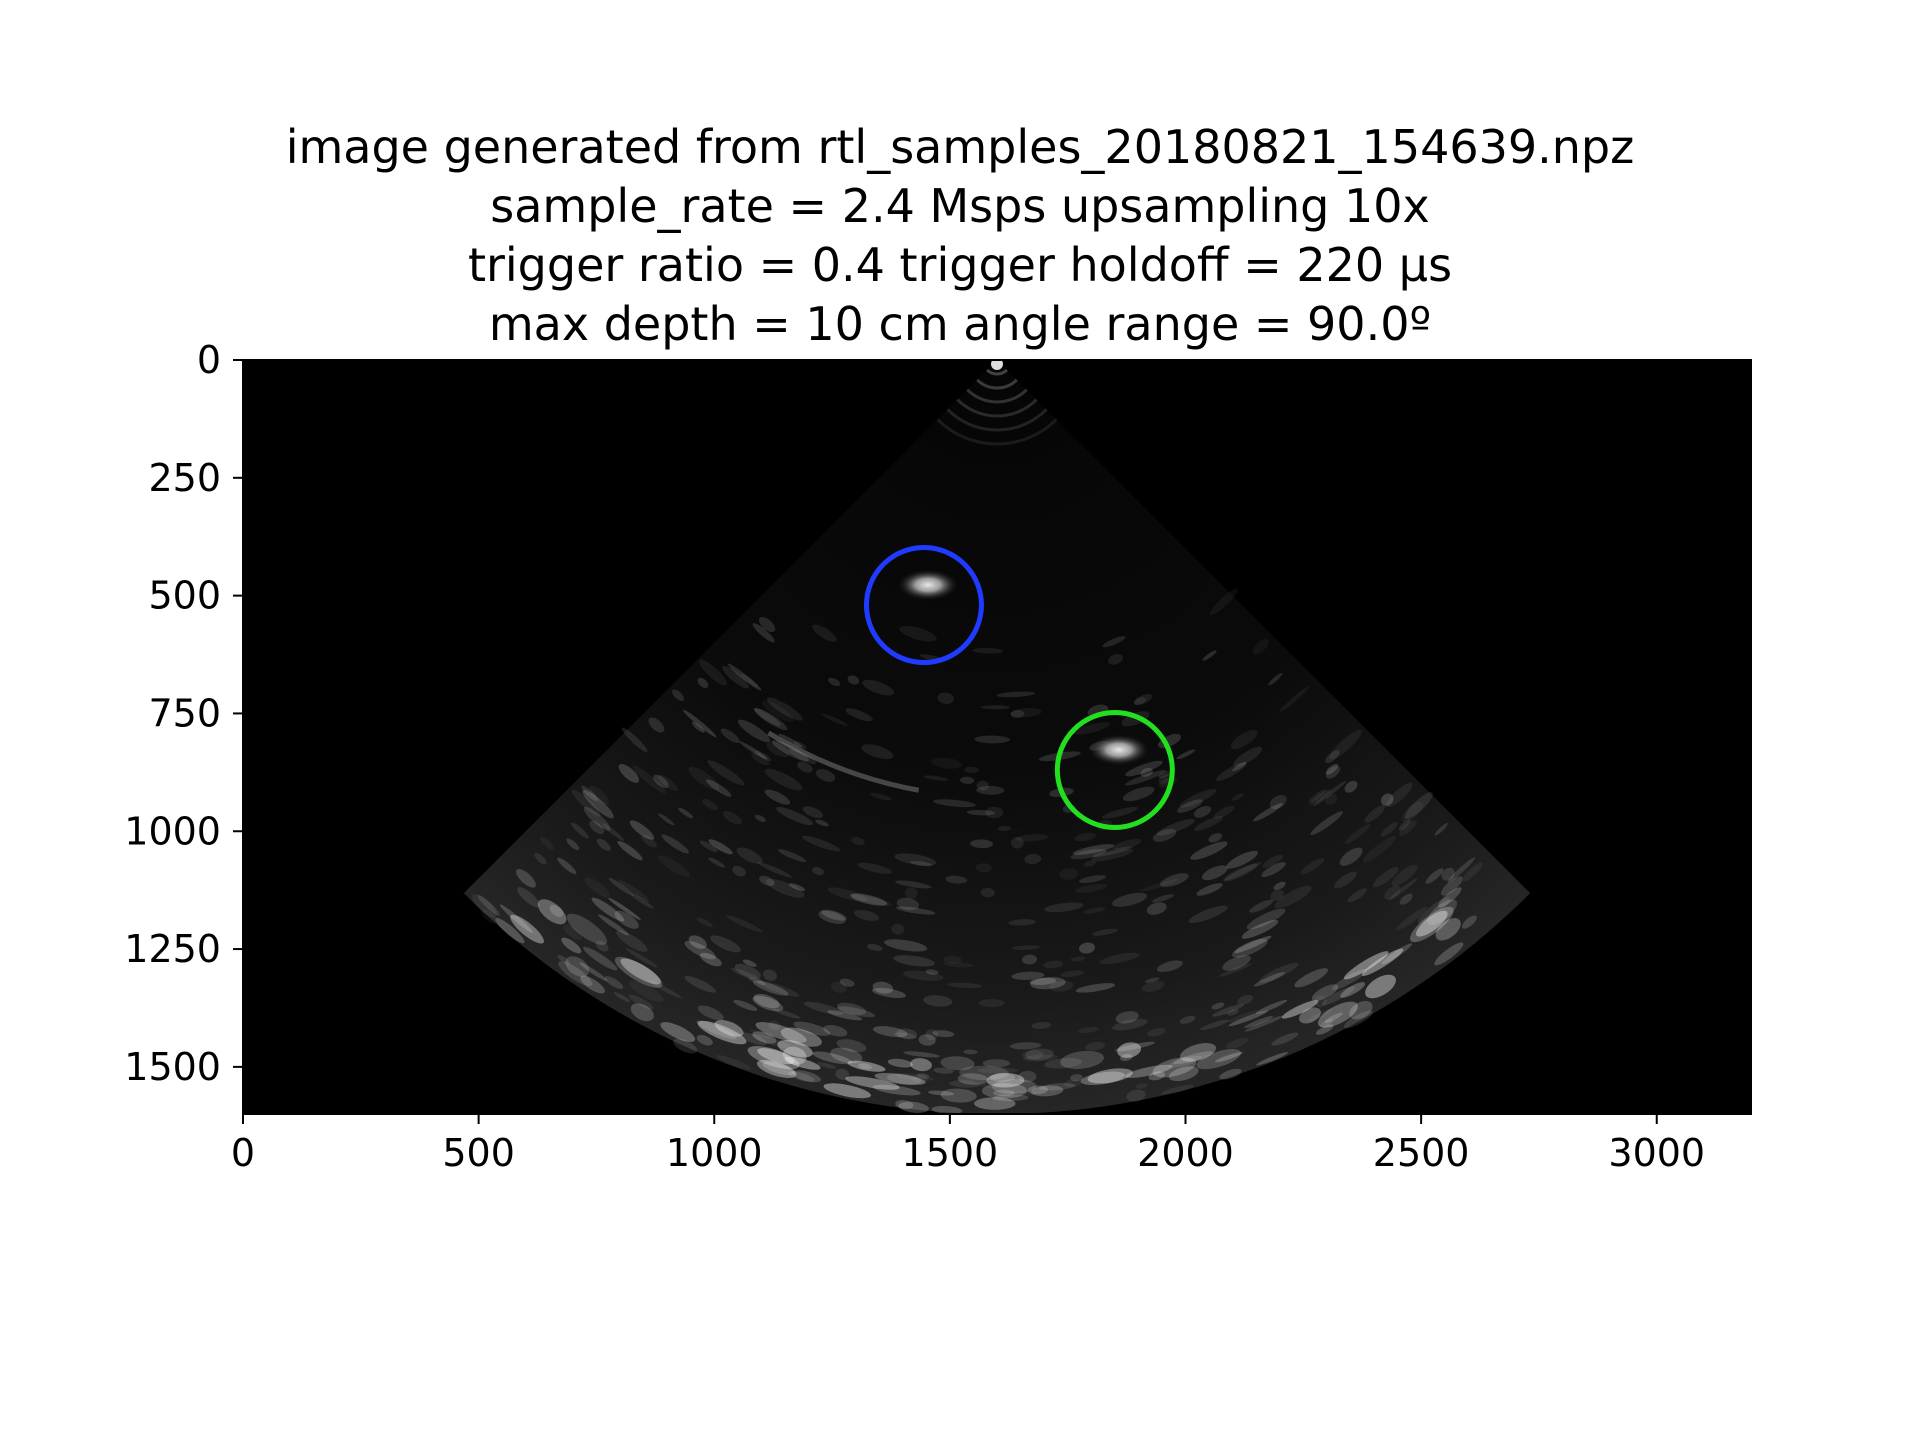 Image resolution: width=1920 pixels, height=1440 pixels. I want to click on markers, so click(1019, 687).